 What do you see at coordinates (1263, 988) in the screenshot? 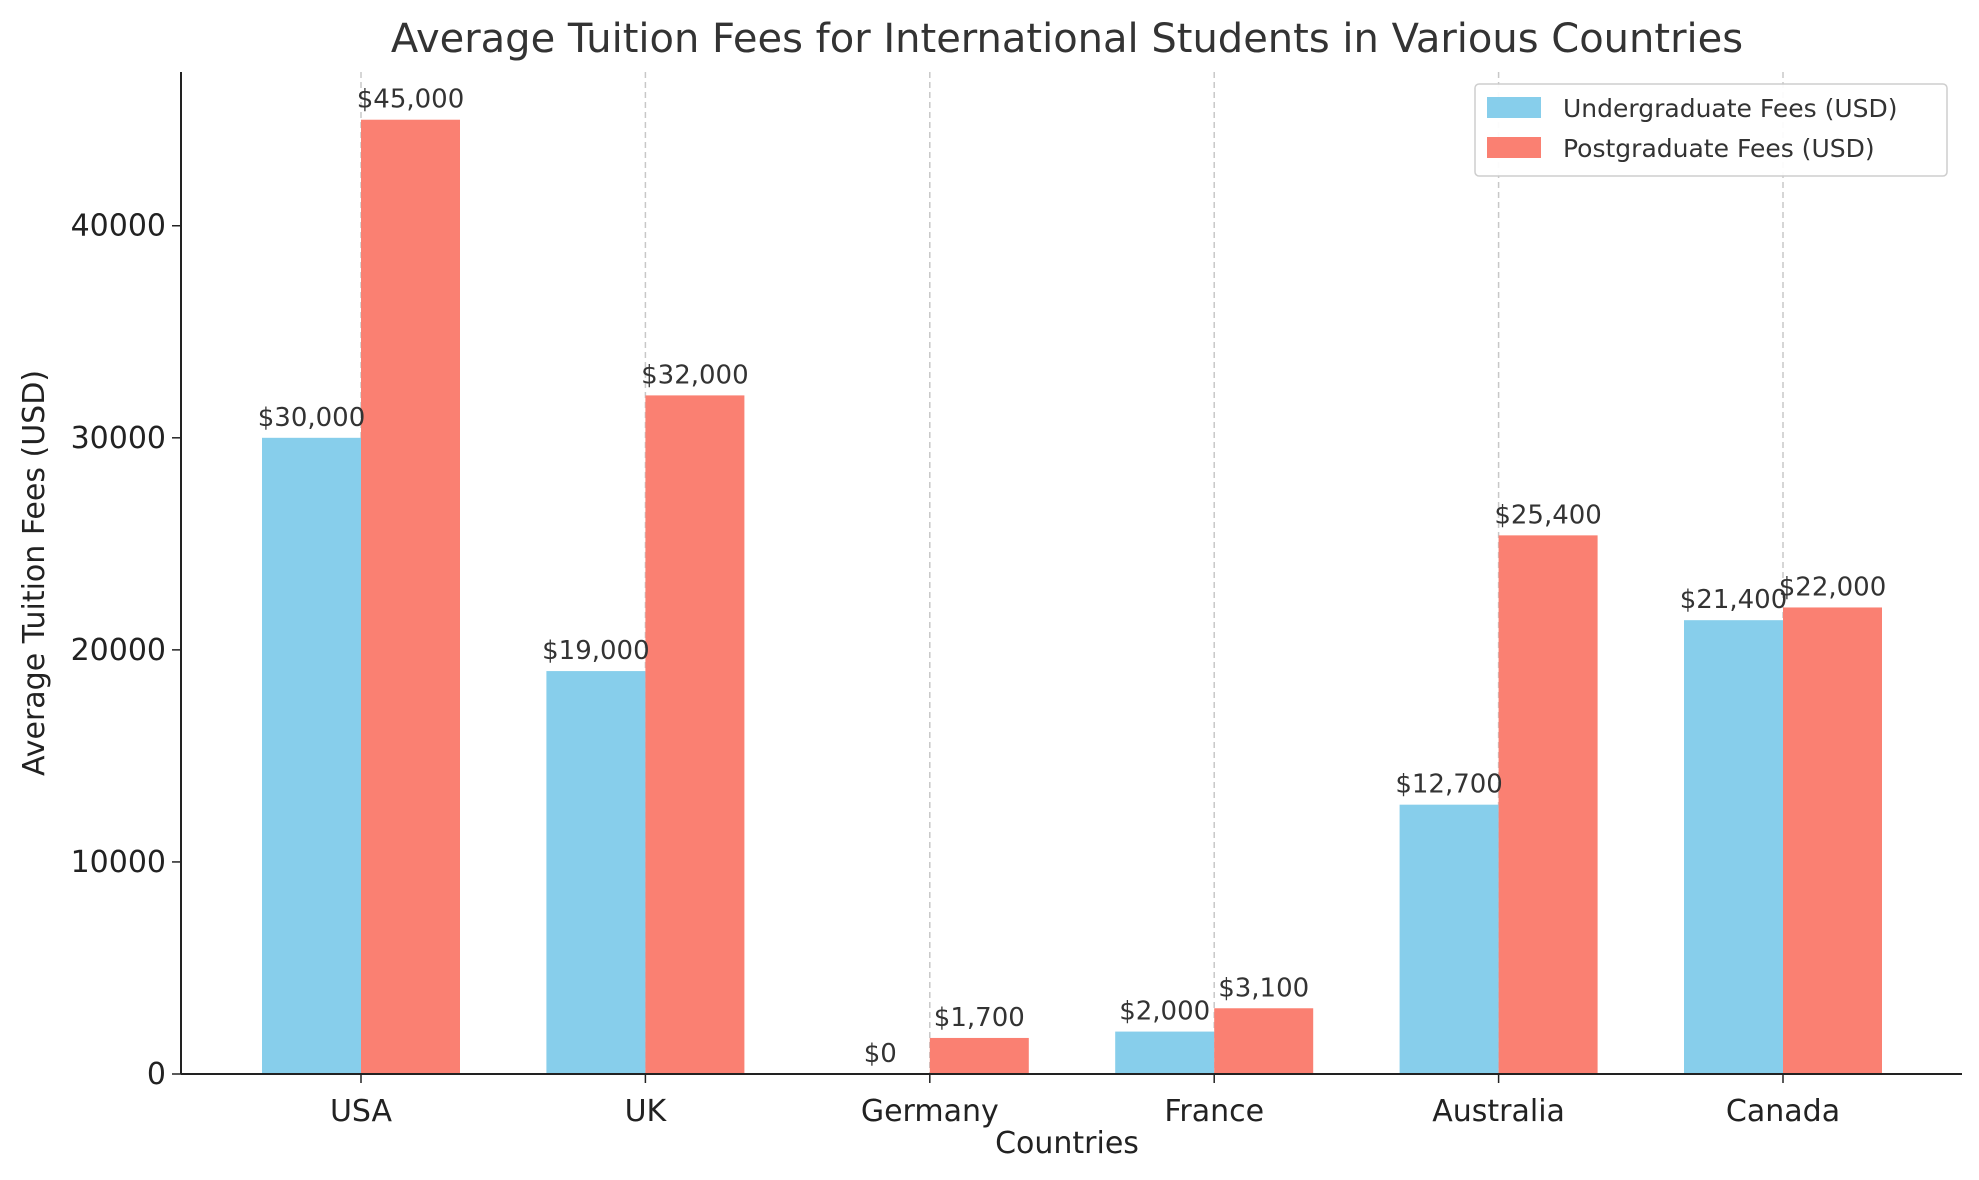
I see `data-label: $3,100` at bounding box center [1263, 988].